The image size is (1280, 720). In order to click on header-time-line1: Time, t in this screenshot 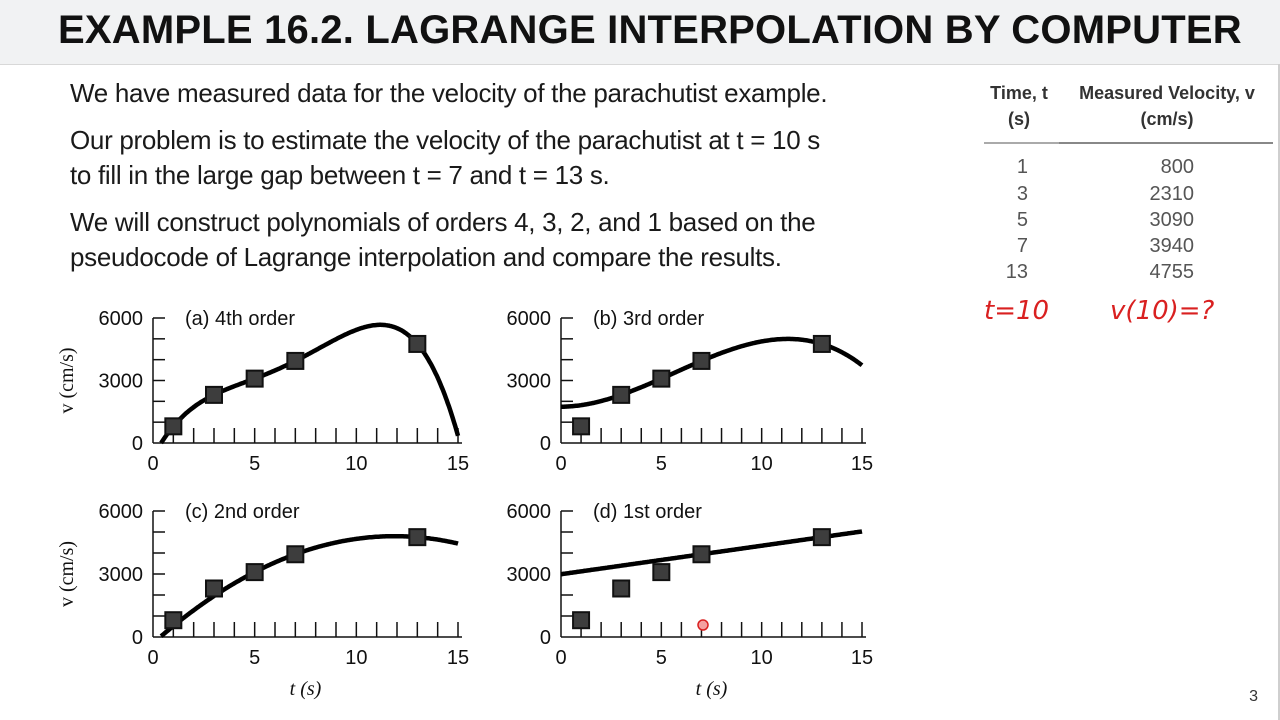, I will do `click(1019, 93)`.